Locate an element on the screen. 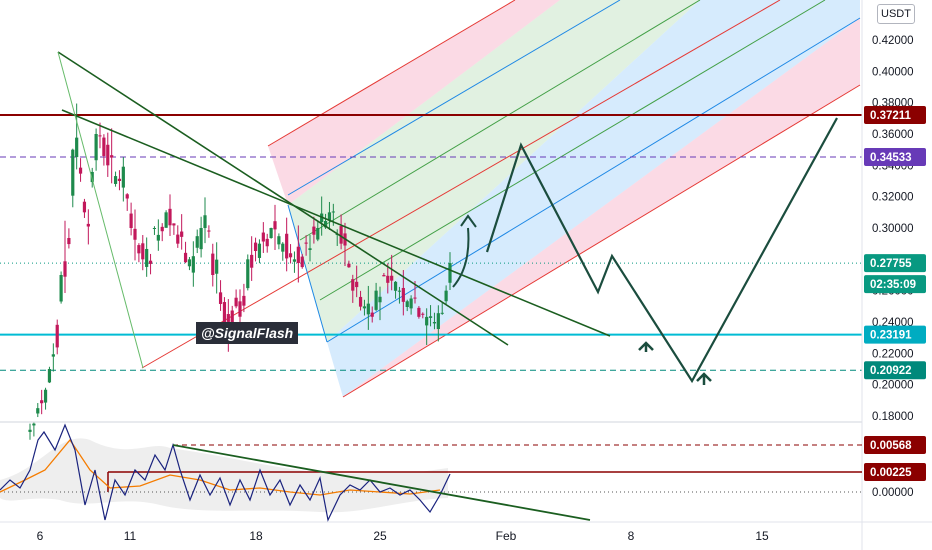 The height and width of the screenshot is (550, 932). indicator-band is located at coordinates (224, 475).